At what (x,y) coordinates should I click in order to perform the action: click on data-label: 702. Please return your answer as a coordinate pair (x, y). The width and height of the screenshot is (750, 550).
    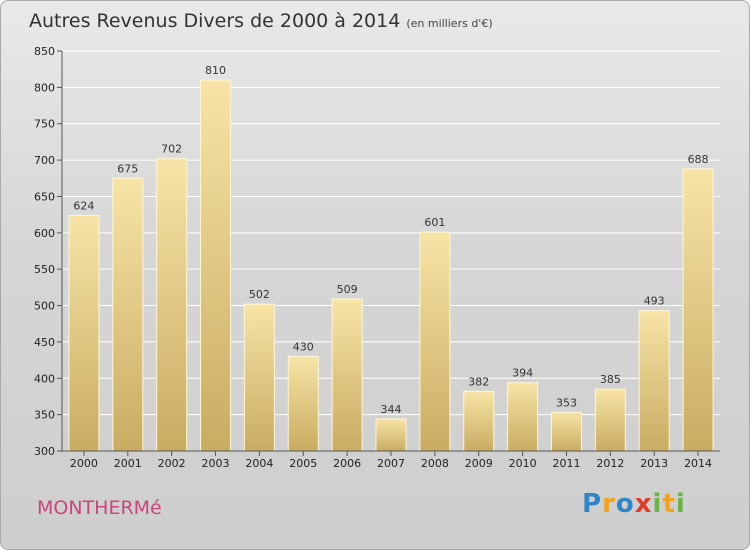
    Looking at the image, I should click on (171, 149).